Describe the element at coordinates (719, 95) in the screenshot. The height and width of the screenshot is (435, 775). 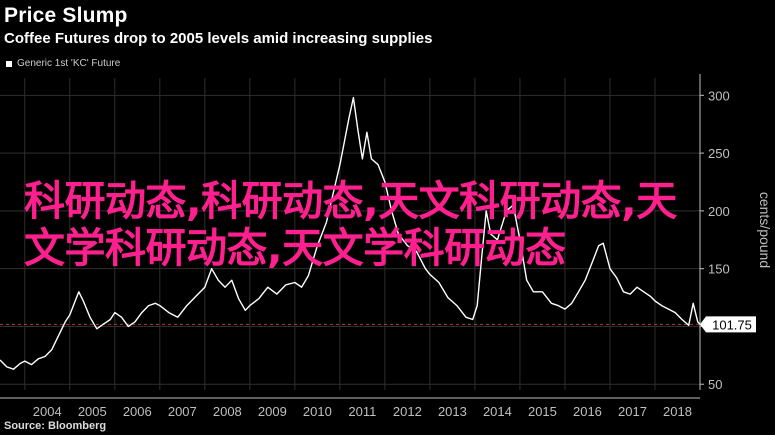
I see `y-tick-label: 300` at that location.